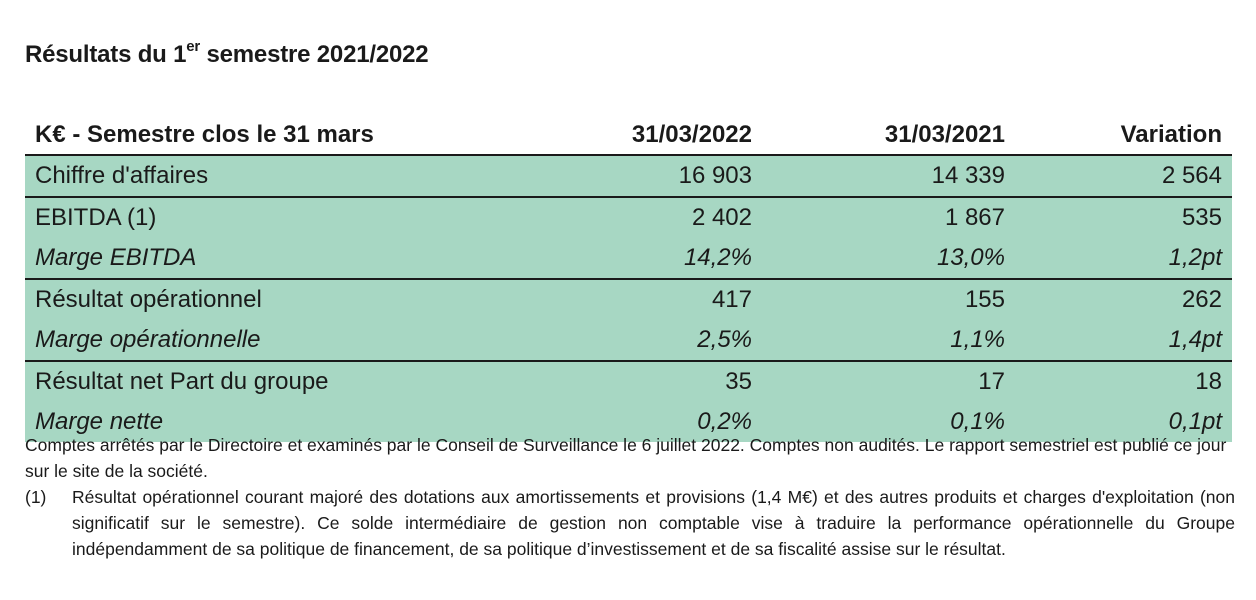 The width and height of the screenshot is (1256, 600). Describe the element at coordinates (628, 176) in the screenshot. I see `table-row: Chiffre d'affaires 16 903 14 339 2 564` at that location.